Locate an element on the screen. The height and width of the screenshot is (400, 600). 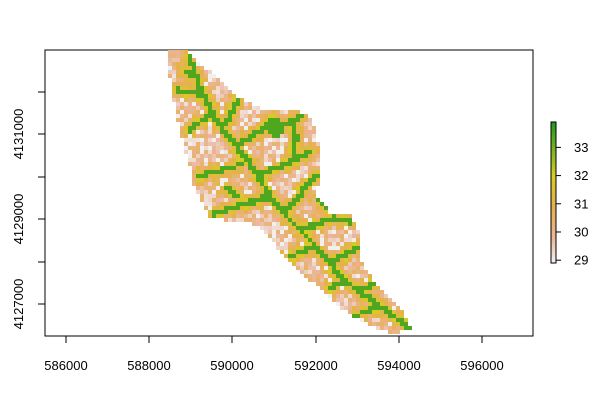
x-tick-label: 588000 is located at coordinates (148, 365).